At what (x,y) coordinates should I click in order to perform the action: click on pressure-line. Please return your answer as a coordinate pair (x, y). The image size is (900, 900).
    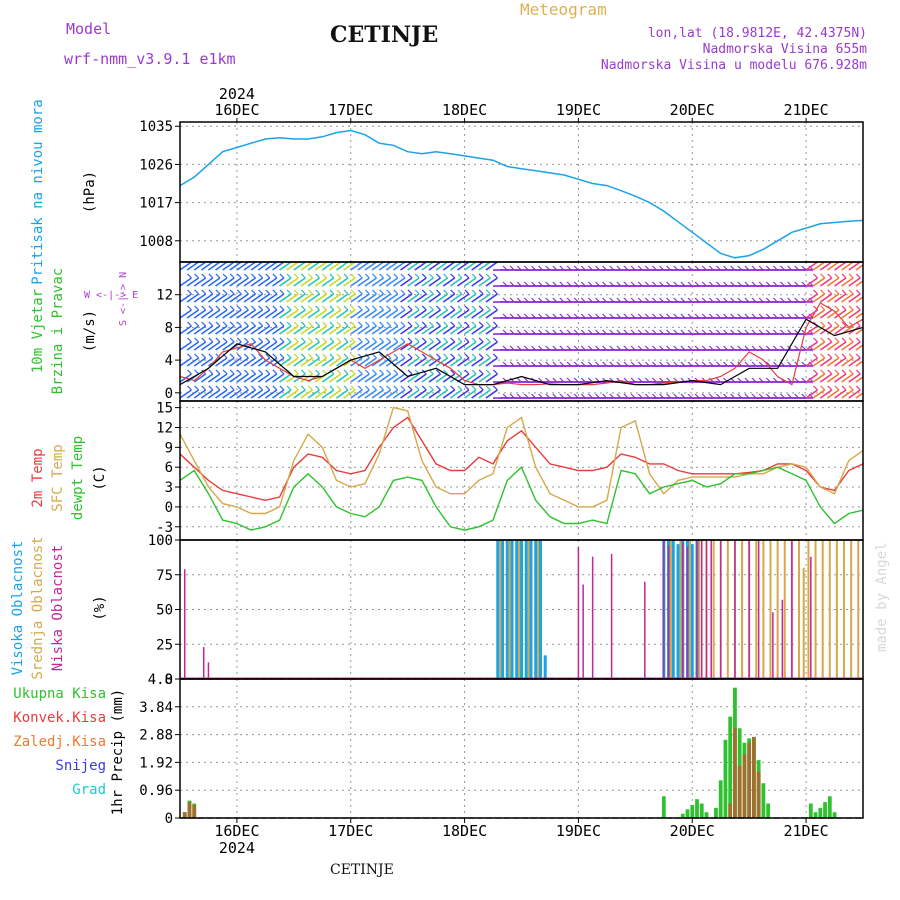
    Looking at the image, I should click on (521, 194).